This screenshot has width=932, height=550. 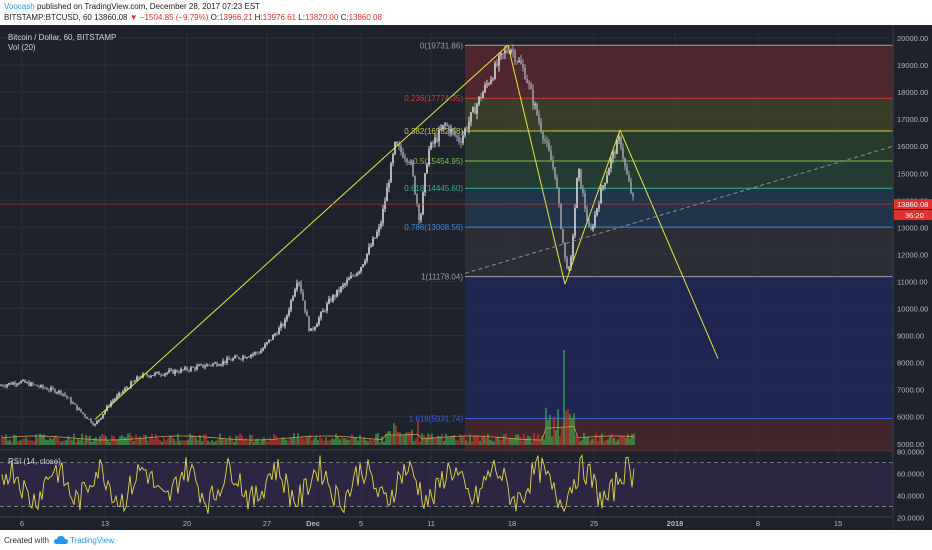 I want to click on time-tick: 11, so click(x=431, y=523).